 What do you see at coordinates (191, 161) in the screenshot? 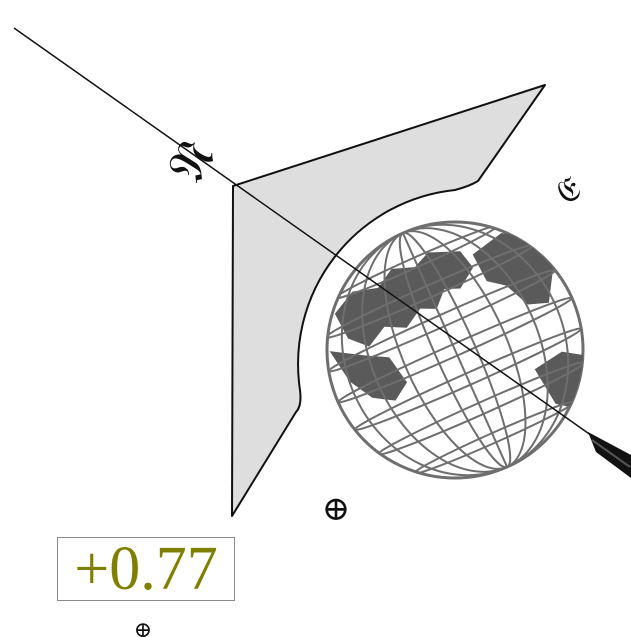
I see `glyph-top-left: 𝔑` at bounding box center [191, 161].